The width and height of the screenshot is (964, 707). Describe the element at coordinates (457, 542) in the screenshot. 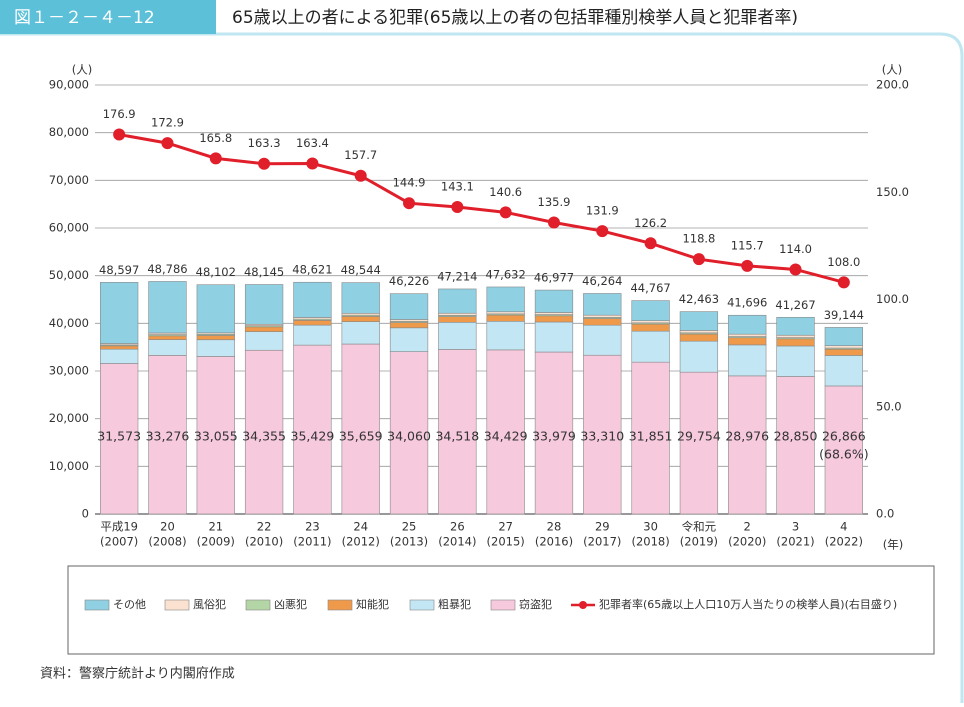

I see `x-tick-year: (2014)` at that location.